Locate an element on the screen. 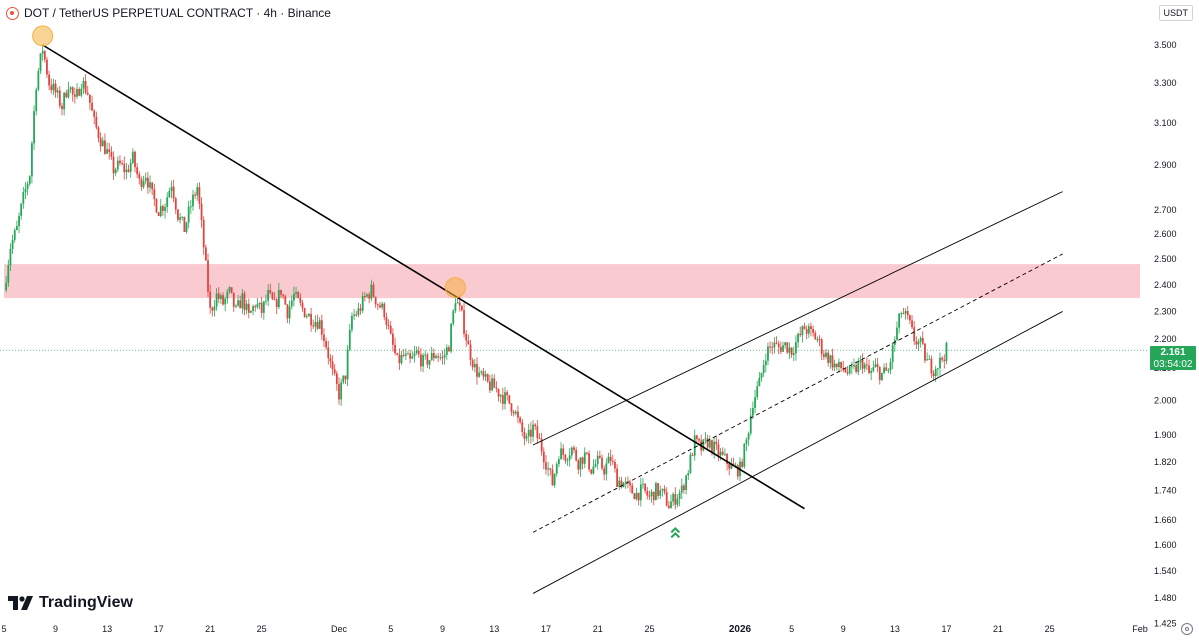 The width and height of the screenshot is (1199, 640). tradingview-logo: TradingView is located at coordinates (70, 603).